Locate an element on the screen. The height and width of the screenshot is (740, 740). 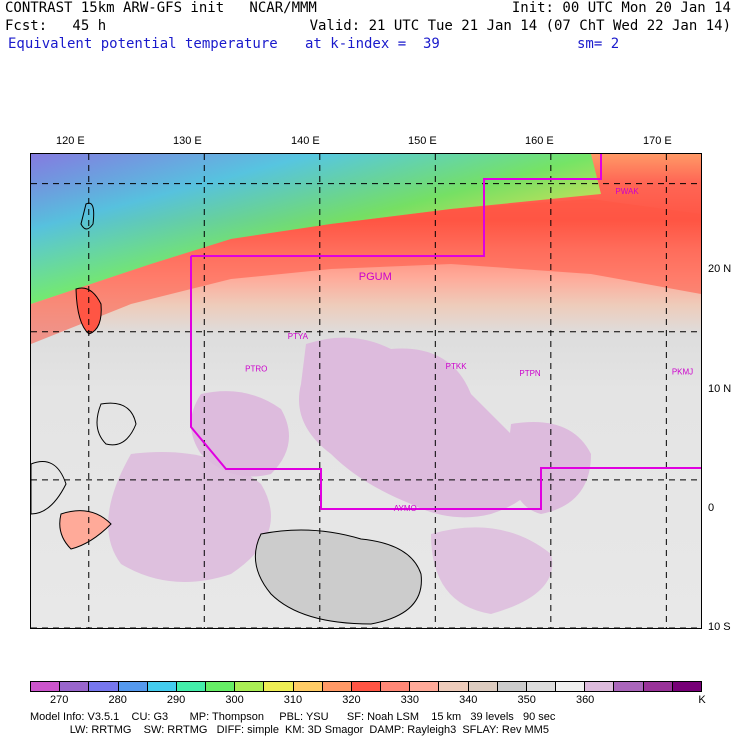
station-ptpn: PTPN is located at coordinates (530, 373).